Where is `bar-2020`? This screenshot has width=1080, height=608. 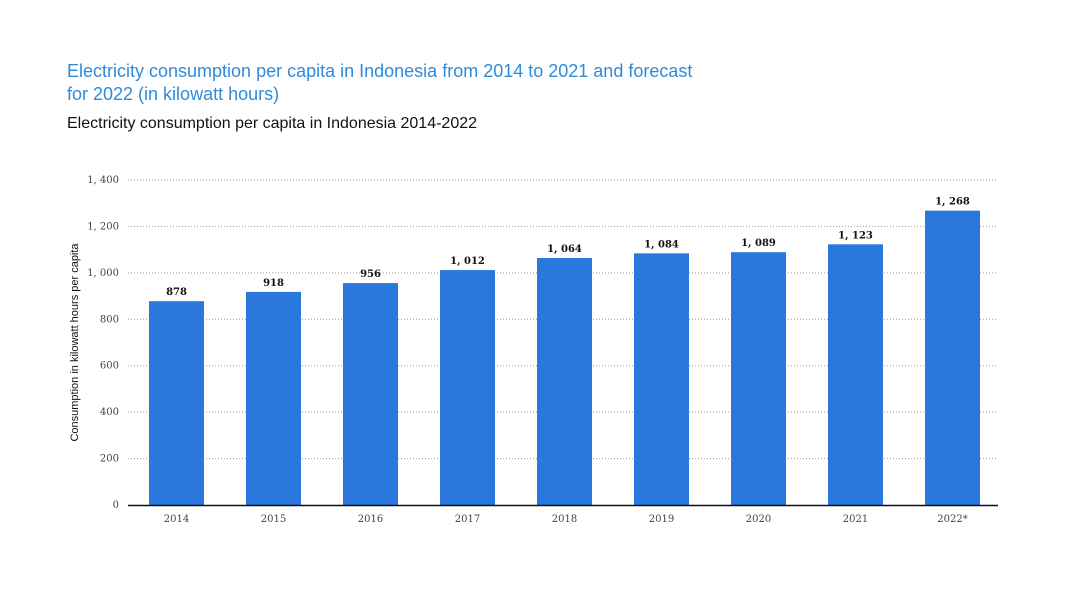
bar-2020 is located at coordinates (758, 378).